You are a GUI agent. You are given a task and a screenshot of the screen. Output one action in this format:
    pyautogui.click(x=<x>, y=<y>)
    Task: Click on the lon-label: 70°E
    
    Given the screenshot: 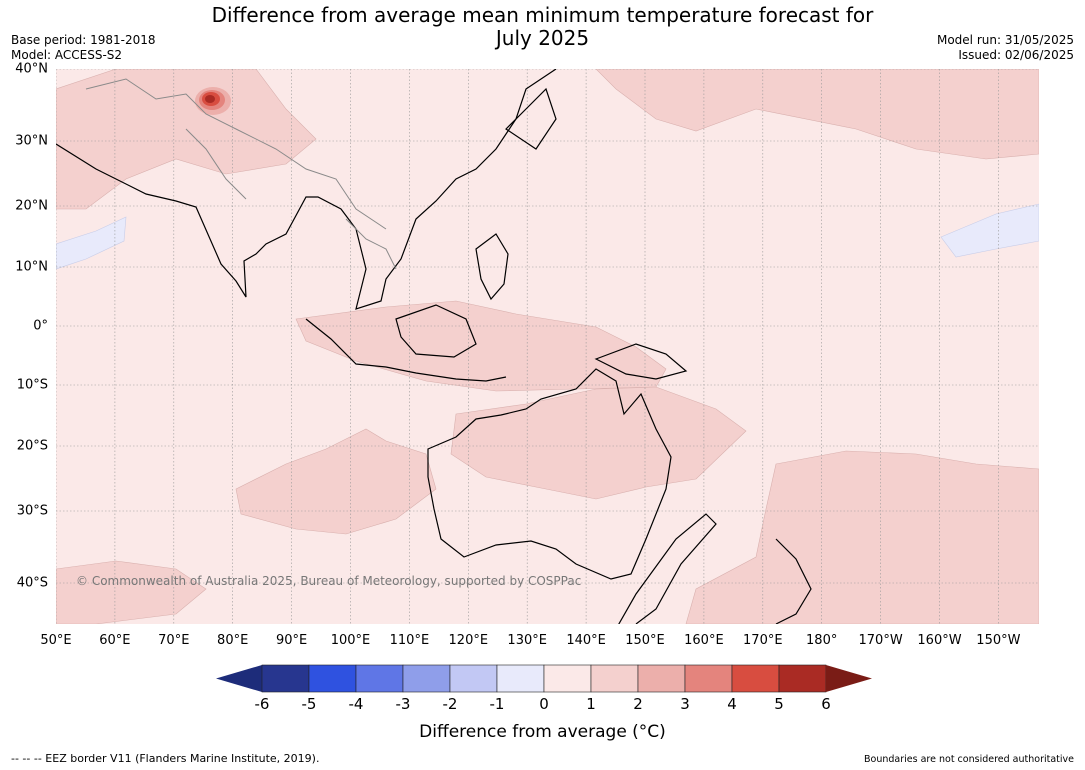 What is the action you would take?
    pyautogui.click(x=174, y=640)
    